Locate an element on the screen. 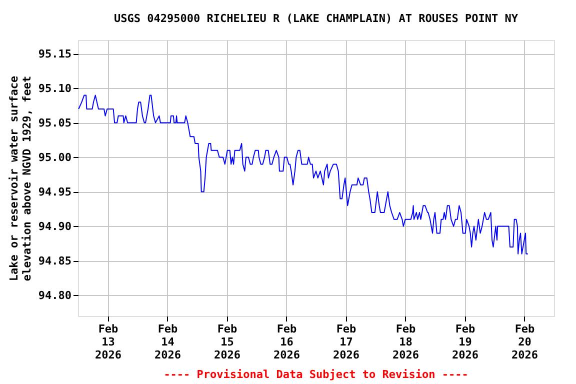  y-tick-label: 94.80 is located at coordinates (55, 295).